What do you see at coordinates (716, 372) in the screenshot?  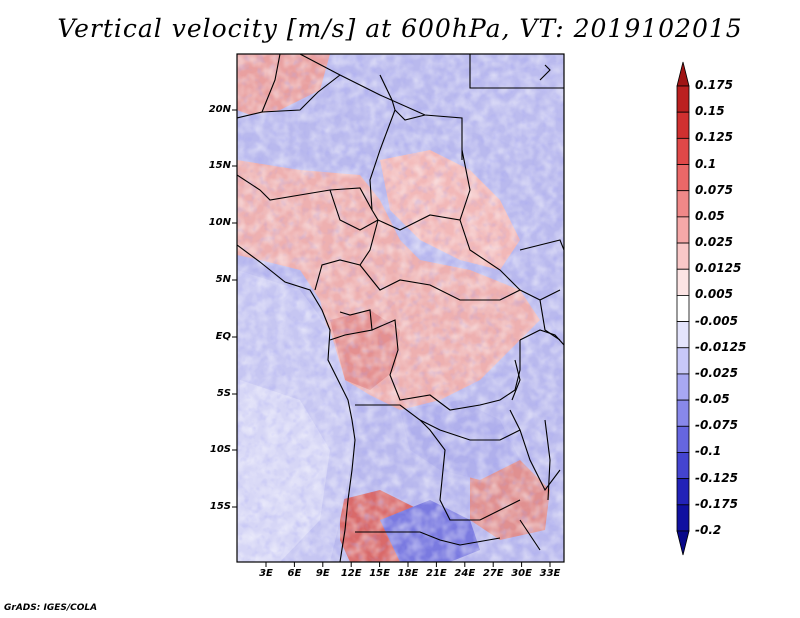 I see `colorbar-label: -0.025` at bounding box center [716, 372].